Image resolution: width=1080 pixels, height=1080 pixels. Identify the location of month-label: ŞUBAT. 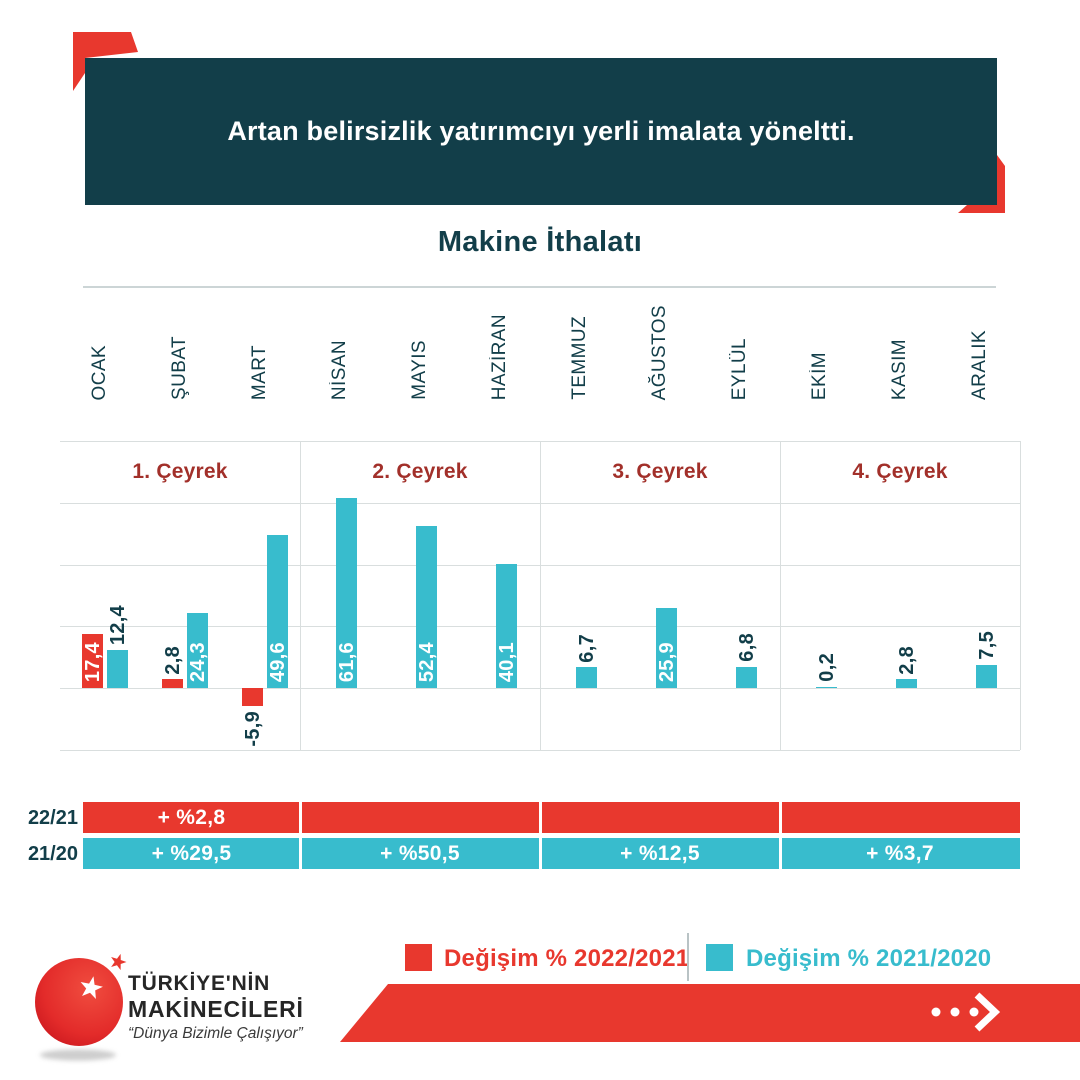
(179, 368).